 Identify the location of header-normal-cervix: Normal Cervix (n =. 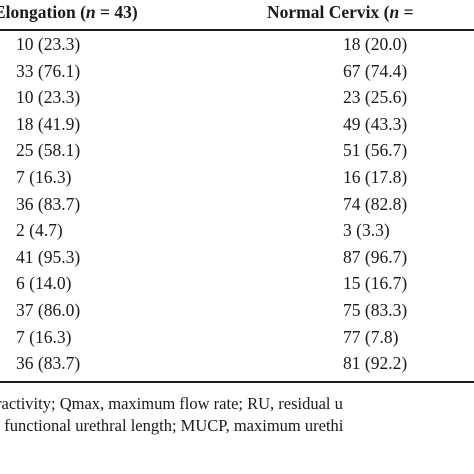
(340, 12).